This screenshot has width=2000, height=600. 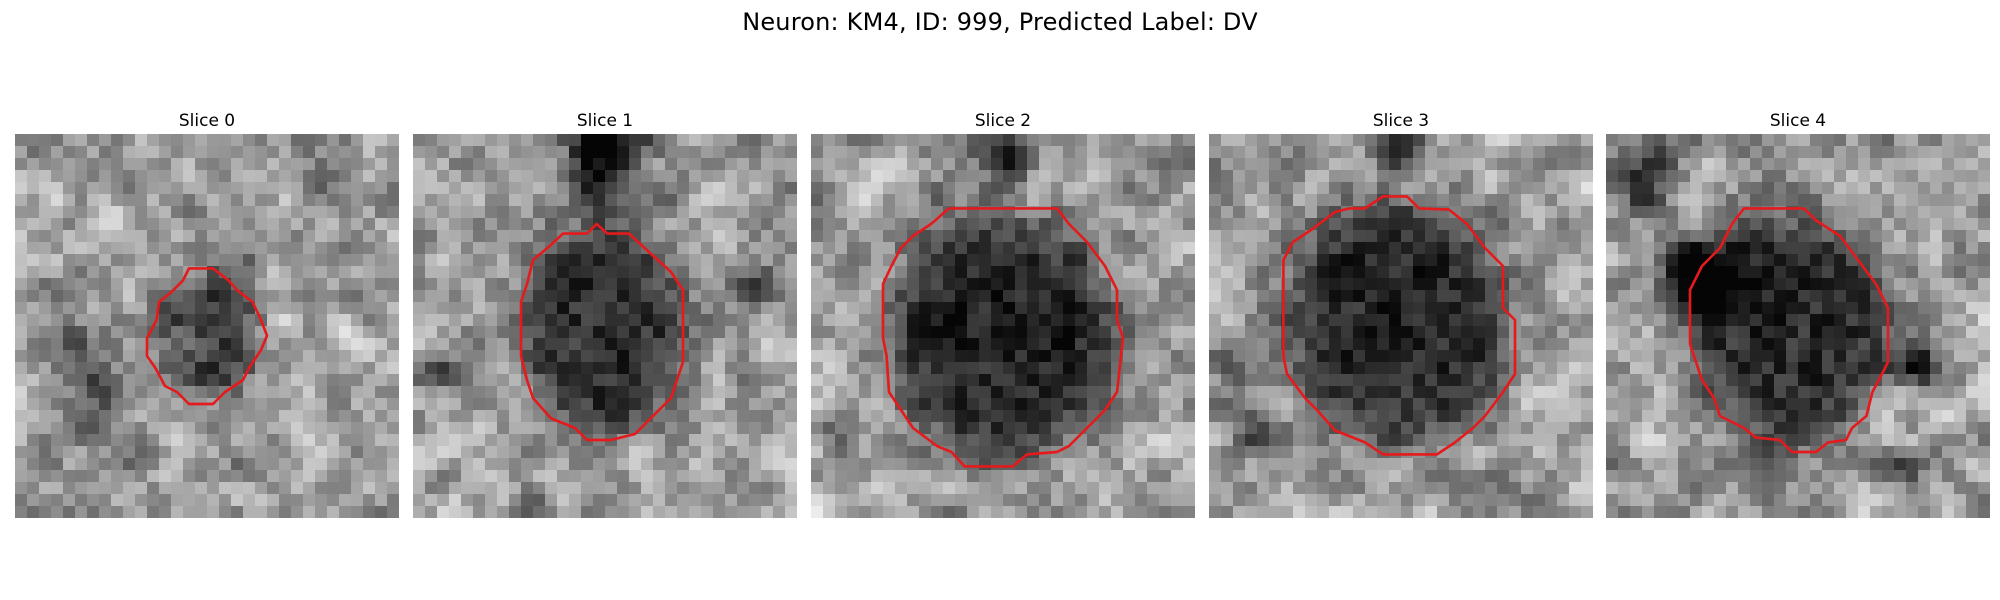 I want to click on slice-panel-0: Slice 0, so click(x=207, y=121).